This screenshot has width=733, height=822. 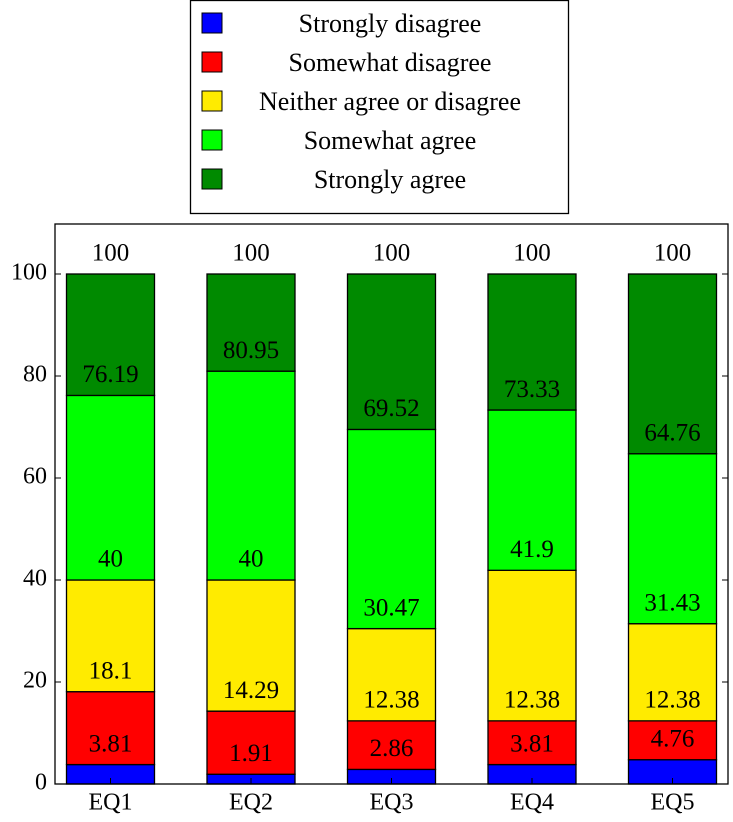 I want to click on x-tick-label: EQ1, so click(x=111, y=803).